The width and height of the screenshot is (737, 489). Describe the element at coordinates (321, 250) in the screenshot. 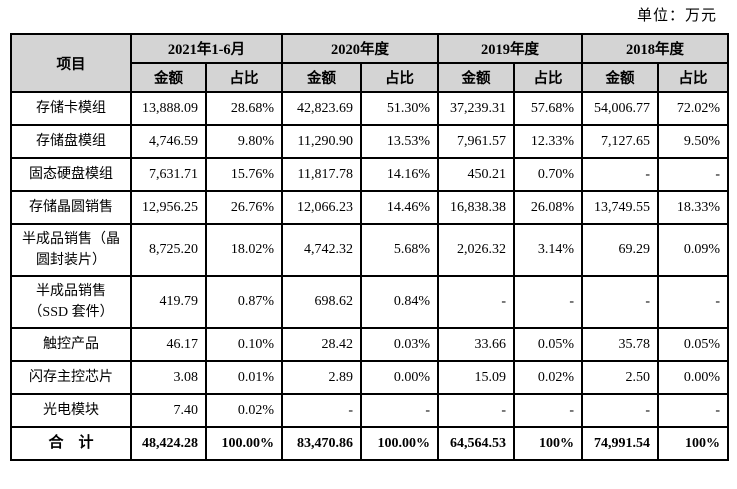

I see `amount-cell: 4,742.32` at that location.